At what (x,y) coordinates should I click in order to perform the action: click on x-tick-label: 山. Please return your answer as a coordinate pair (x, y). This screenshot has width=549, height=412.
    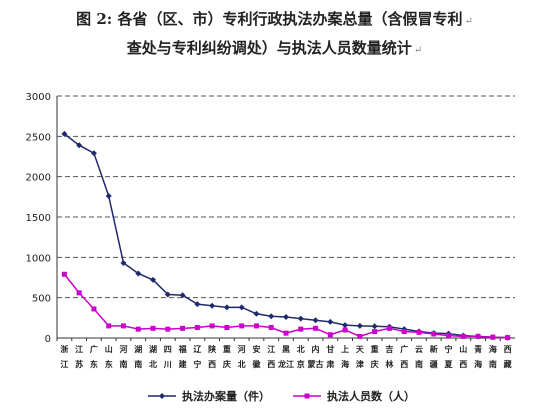
    Looking at the image, I should click on (463, 349).